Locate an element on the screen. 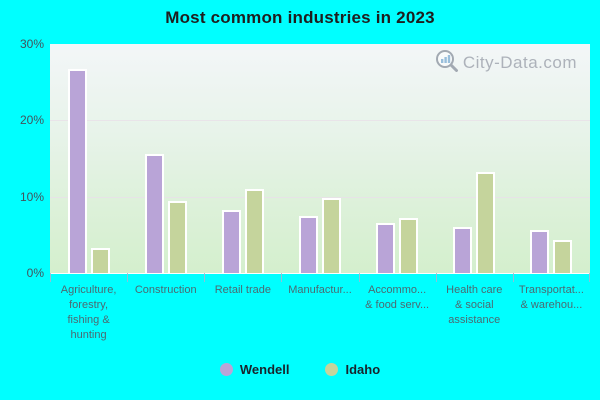 Image resolution: width=600 pixels, height=400 pixels. legend-marker-idaho is located at coordinates (332, 369).